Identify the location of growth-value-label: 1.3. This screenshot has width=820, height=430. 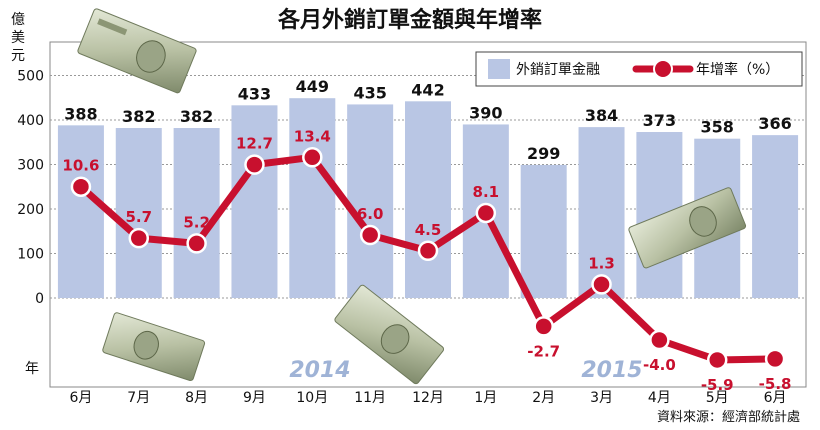
(601, 263).